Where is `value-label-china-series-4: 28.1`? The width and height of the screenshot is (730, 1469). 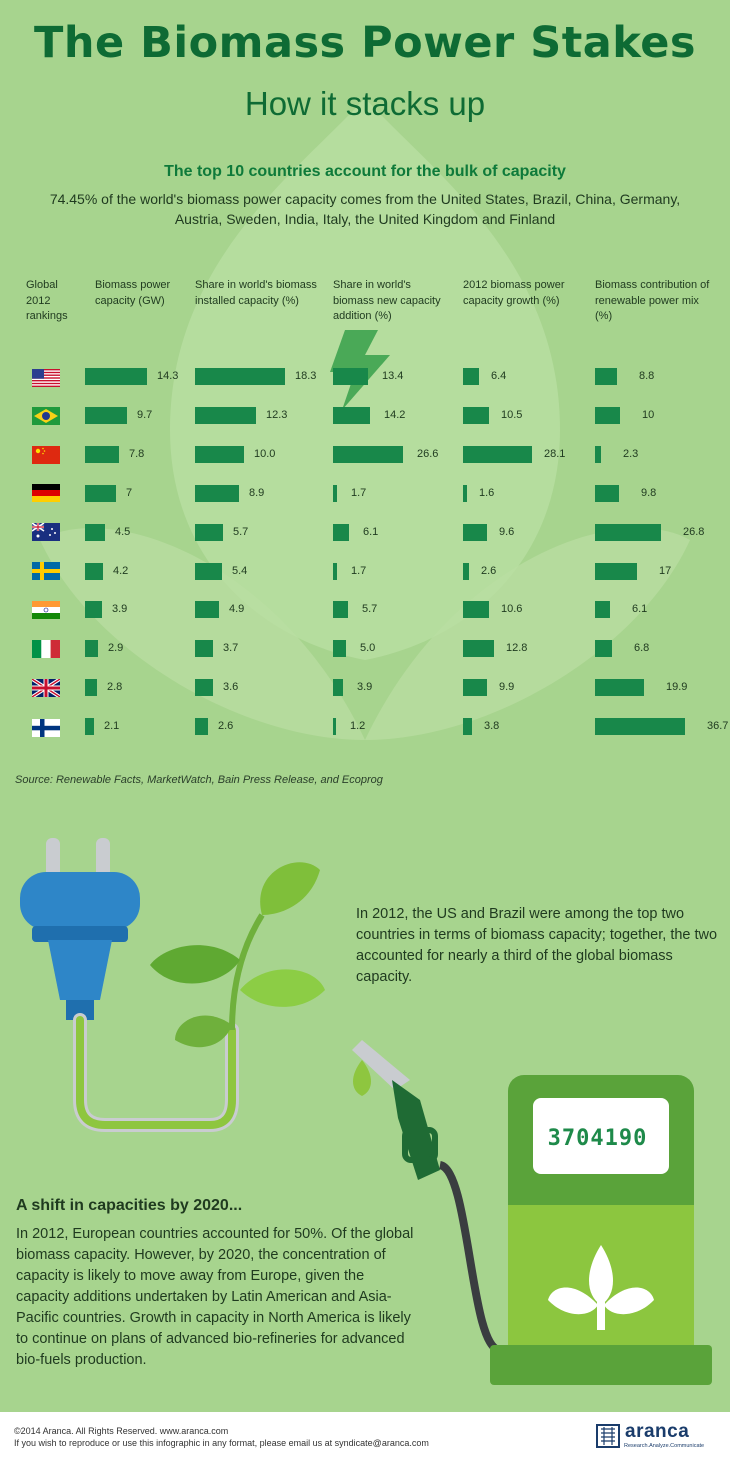 value-label-china-series-4: 28.1 is located at coordinates (555, 454).